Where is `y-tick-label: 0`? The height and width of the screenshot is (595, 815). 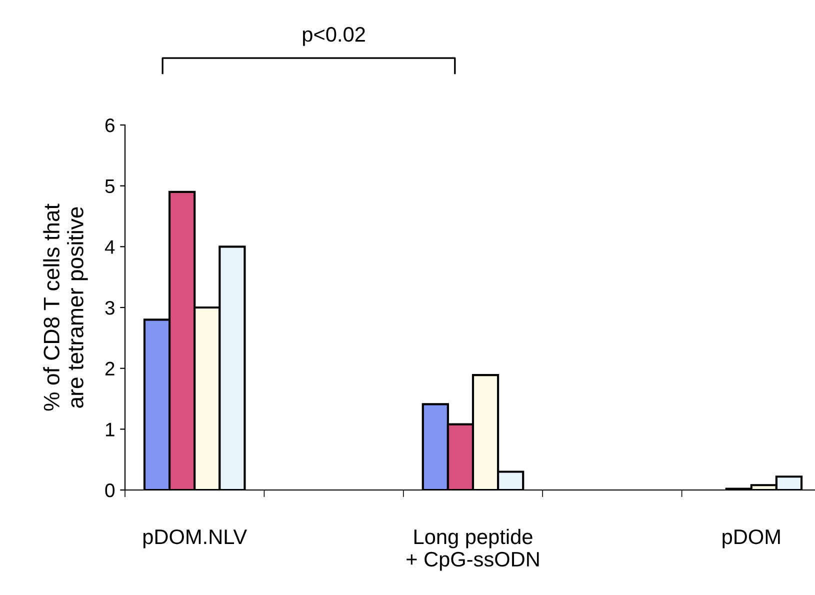
y-tick-label: 0 is located at coordinates (110, 490).